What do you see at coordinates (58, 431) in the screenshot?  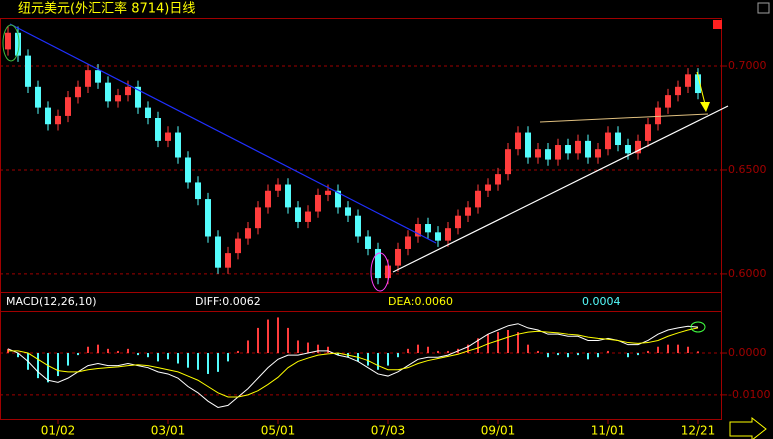 I see `x-tick-label: 01/02` at bounding box center [58, 431].